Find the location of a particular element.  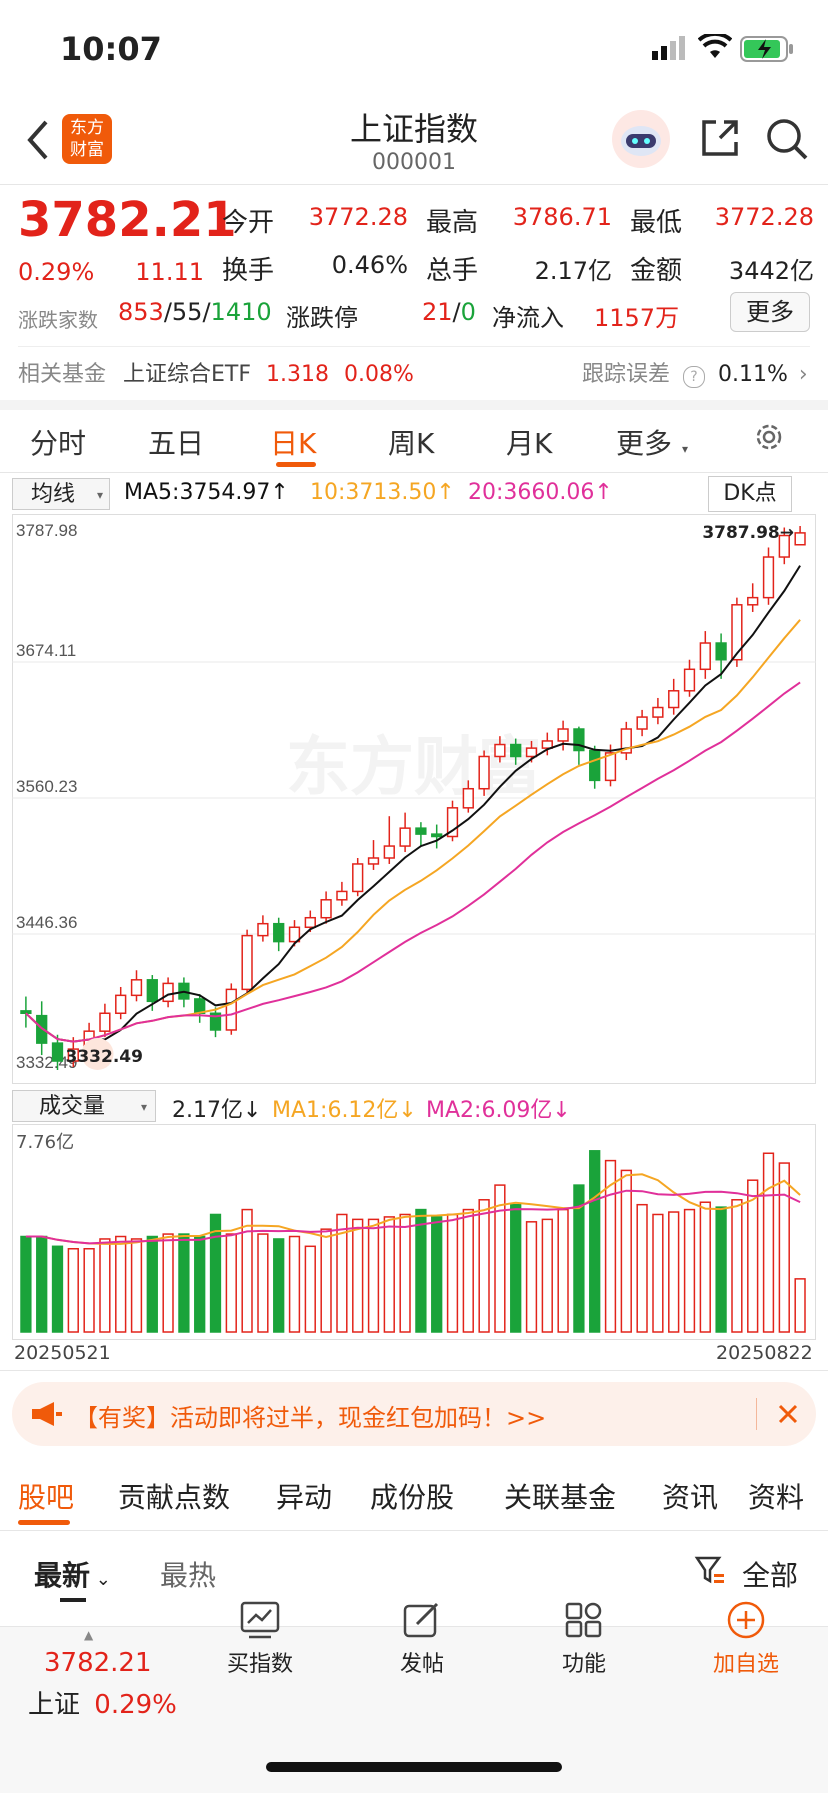

tab-contribution: 贡献点数 is located at coordinates (174, 1497).